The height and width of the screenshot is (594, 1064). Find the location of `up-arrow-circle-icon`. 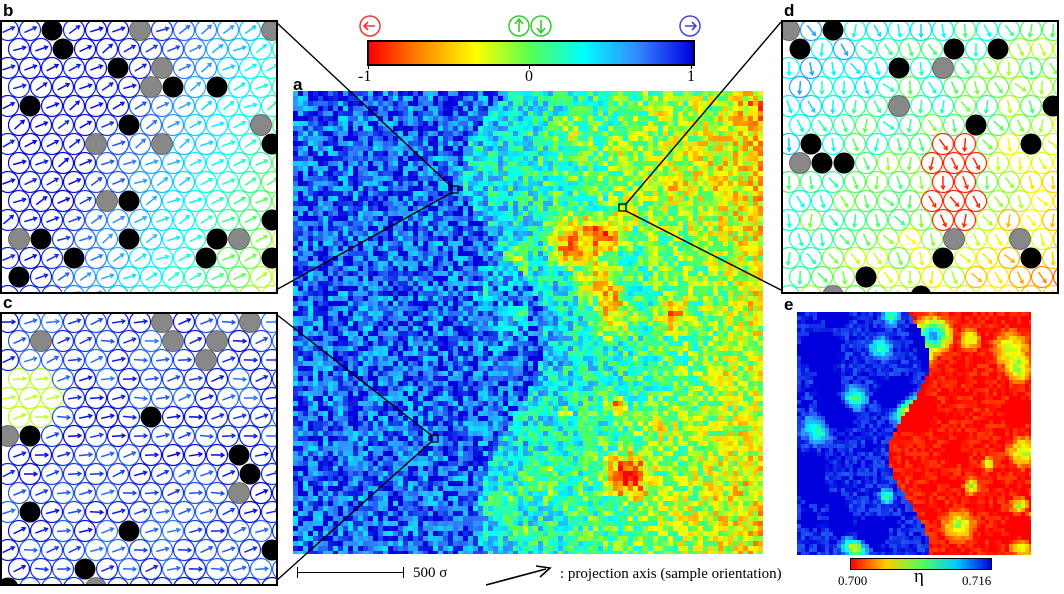

up-arrow-circle-icon is located at coordinates (519, 26).